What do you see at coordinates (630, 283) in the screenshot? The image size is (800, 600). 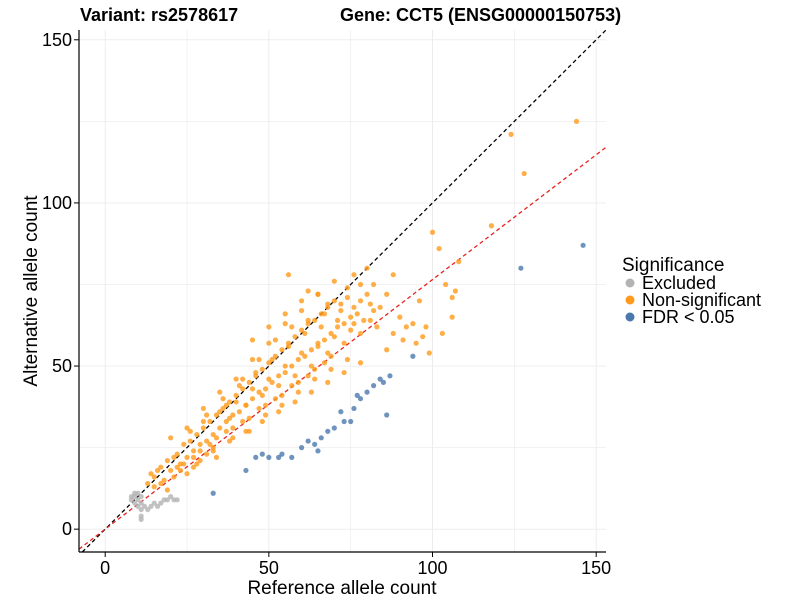 I see `legend-key-excluded` at bounding box center [630, 283].